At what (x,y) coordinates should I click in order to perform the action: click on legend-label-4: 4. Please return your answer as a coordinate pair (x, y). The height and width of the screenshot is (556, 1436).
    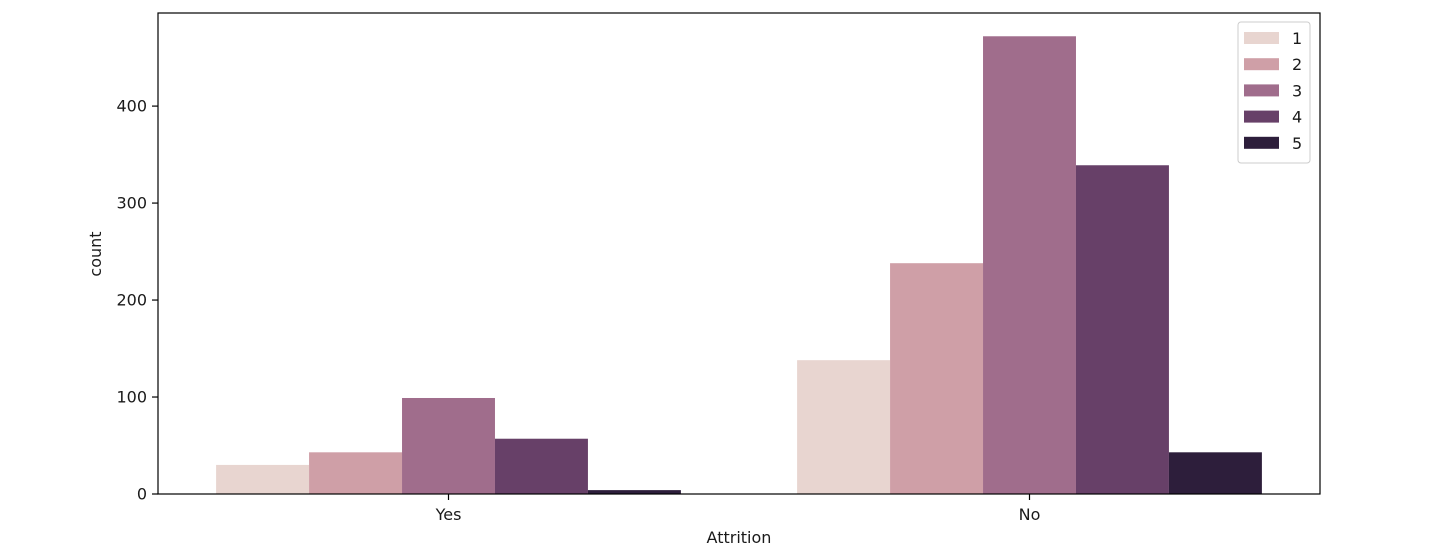
    Looking at the image, I should click on (1297, 117).